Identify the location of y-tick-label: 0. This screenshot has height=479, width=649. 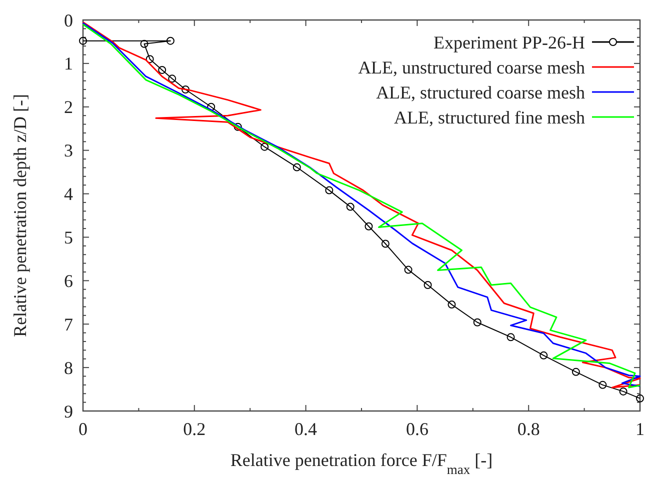
(68, 20).